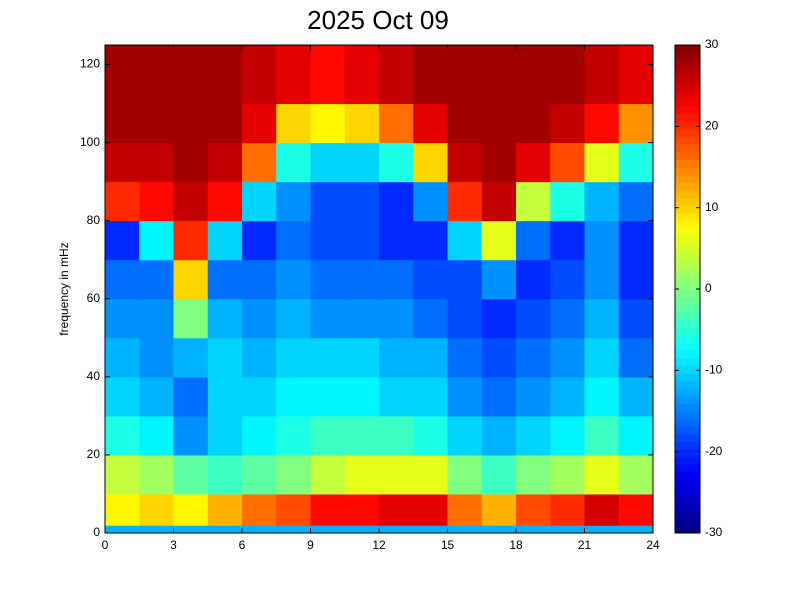  I want to click on y-tick-label: 20, so click(94, 454).